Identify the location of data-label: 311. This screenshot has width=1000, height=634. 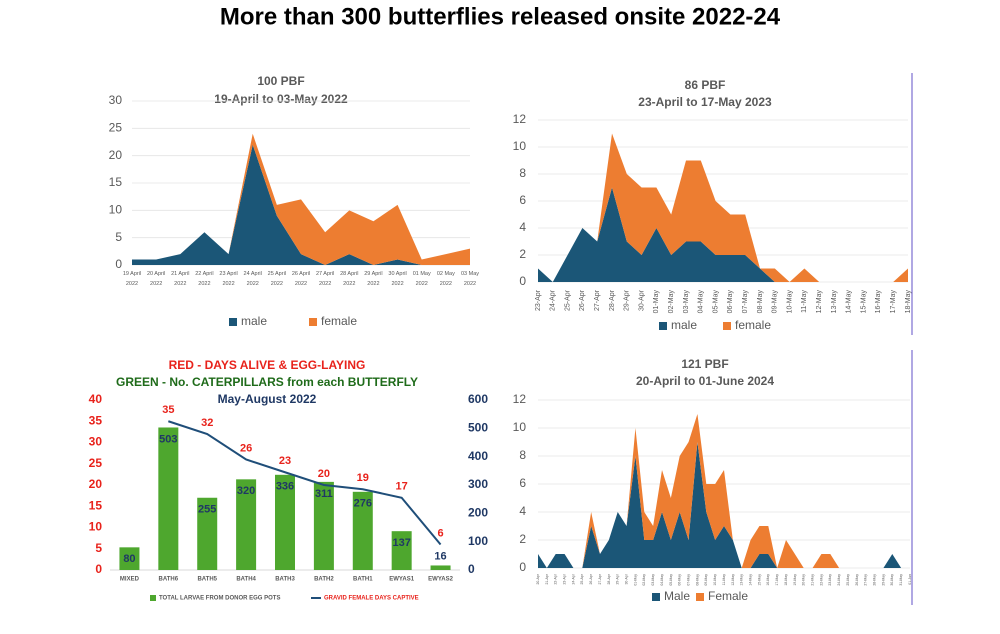
(324, 494).